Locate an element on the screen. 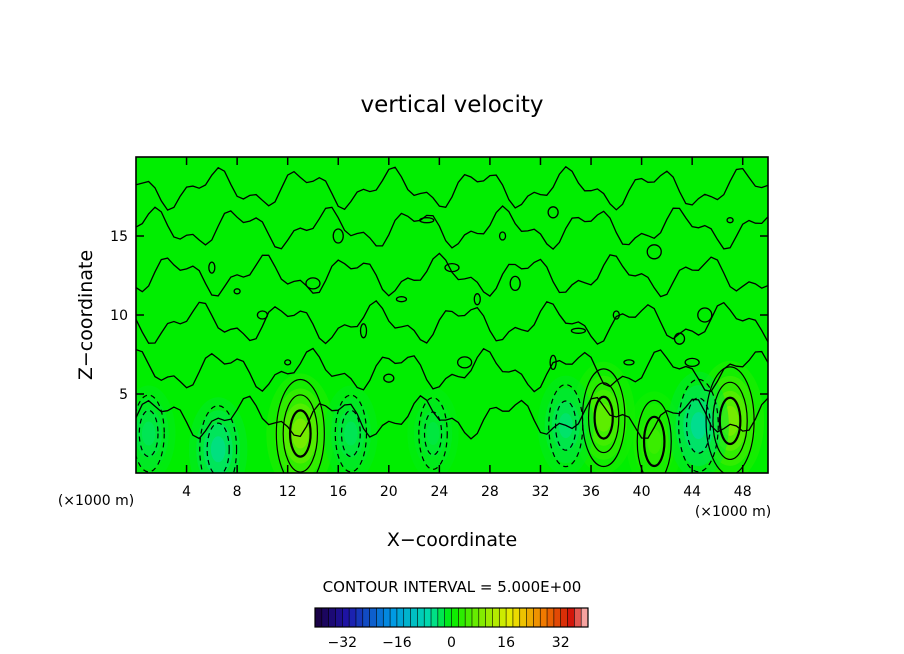 This screenshot has width=904, height=654. y-tick-label: 10 is located at coordinates (119, 316).